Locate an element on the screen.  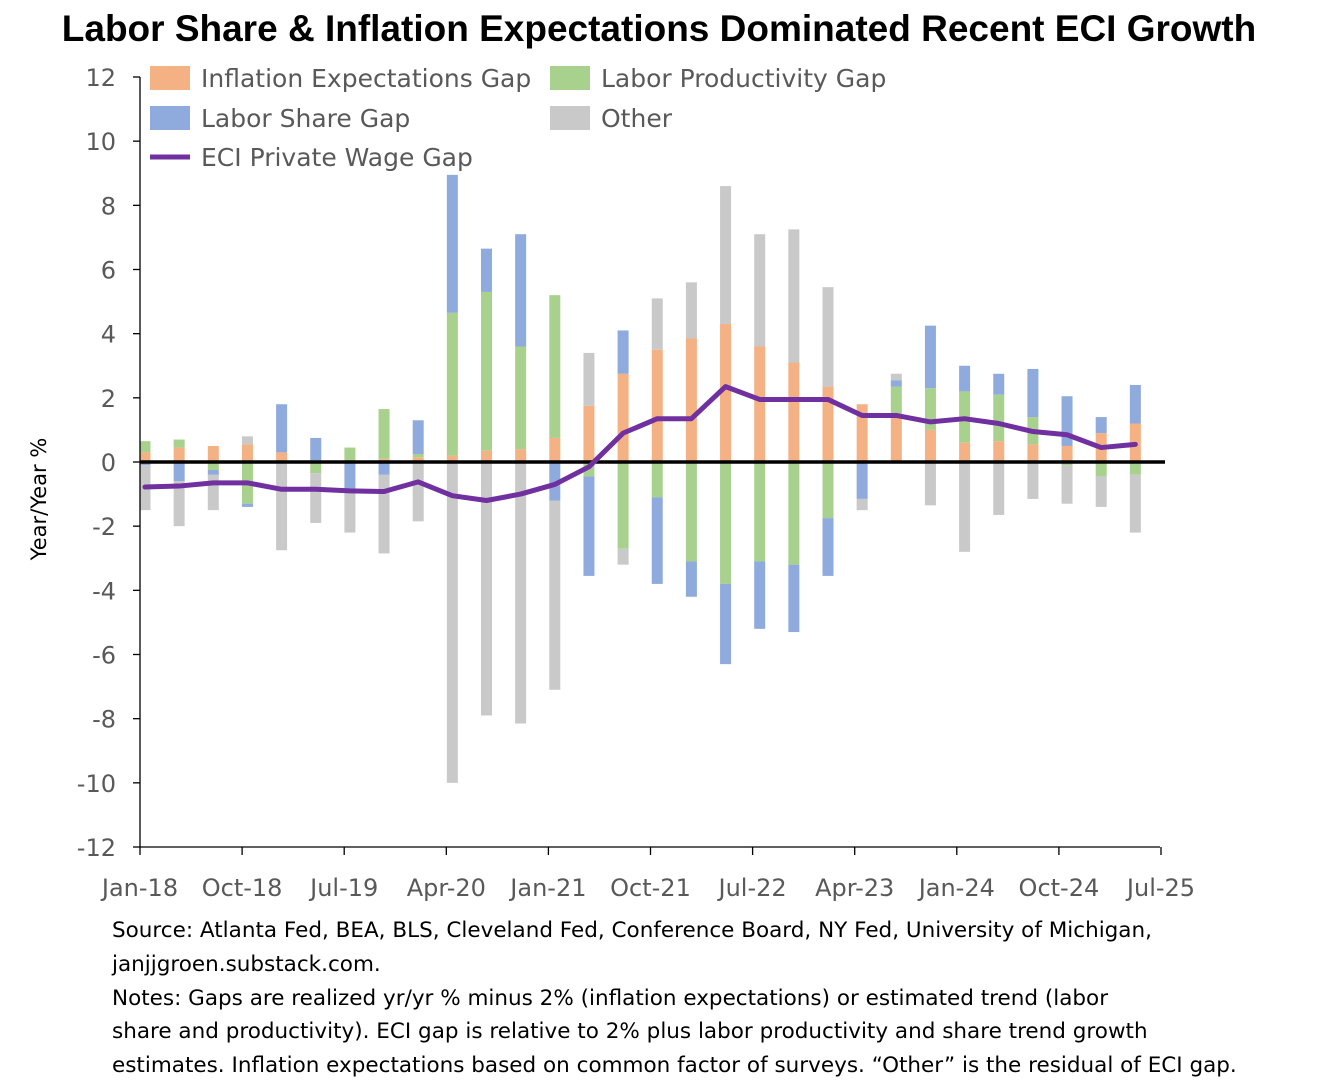
y-tick-label: 6 is located at coordinates (108, 271).